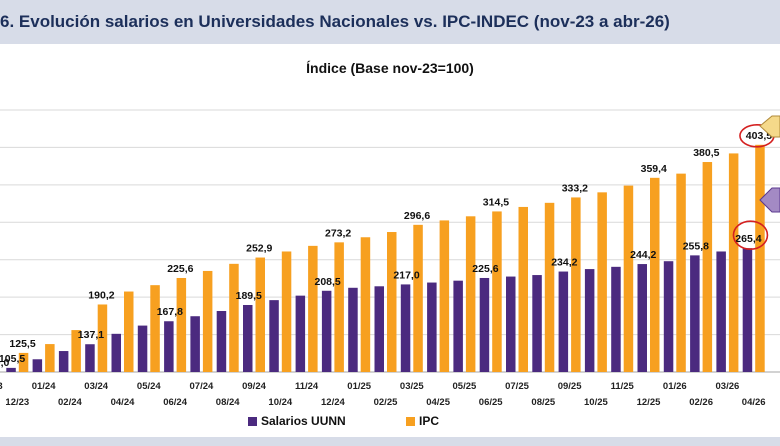 The width and height of the screenshot is (780, 446). I want to click on x-tick-label: 09/24, so click(254, 386).